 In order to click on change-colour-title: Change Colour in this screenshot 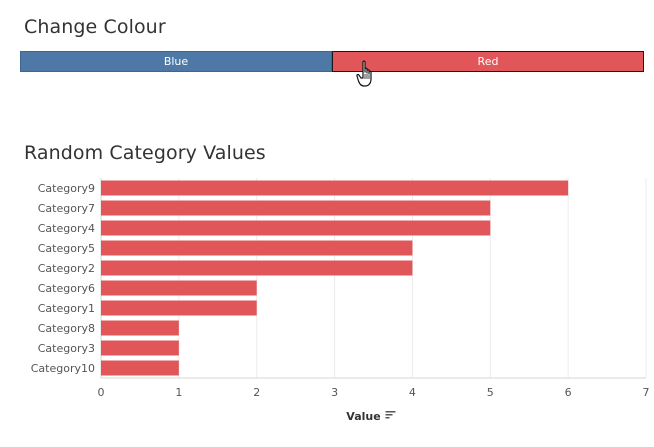, I will do `click(95, 27)`.